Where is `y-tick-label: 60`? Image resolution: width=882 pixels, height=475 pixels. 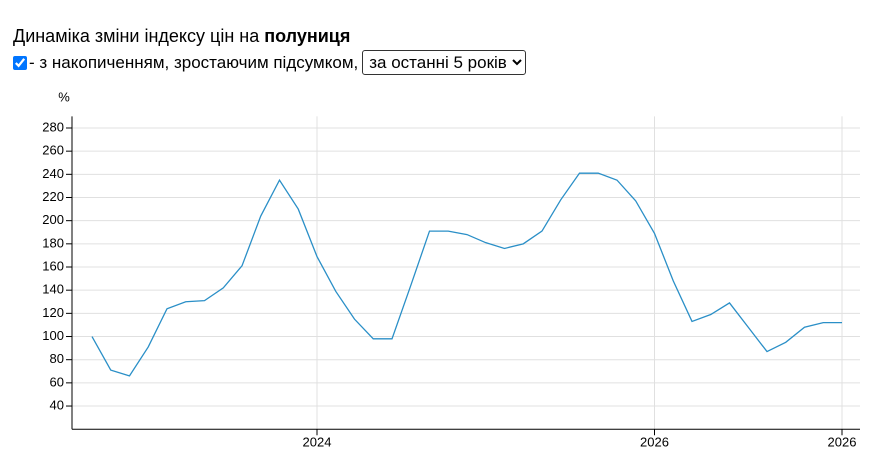 y-tick-label: 60 is located at coordinates (57, 381).